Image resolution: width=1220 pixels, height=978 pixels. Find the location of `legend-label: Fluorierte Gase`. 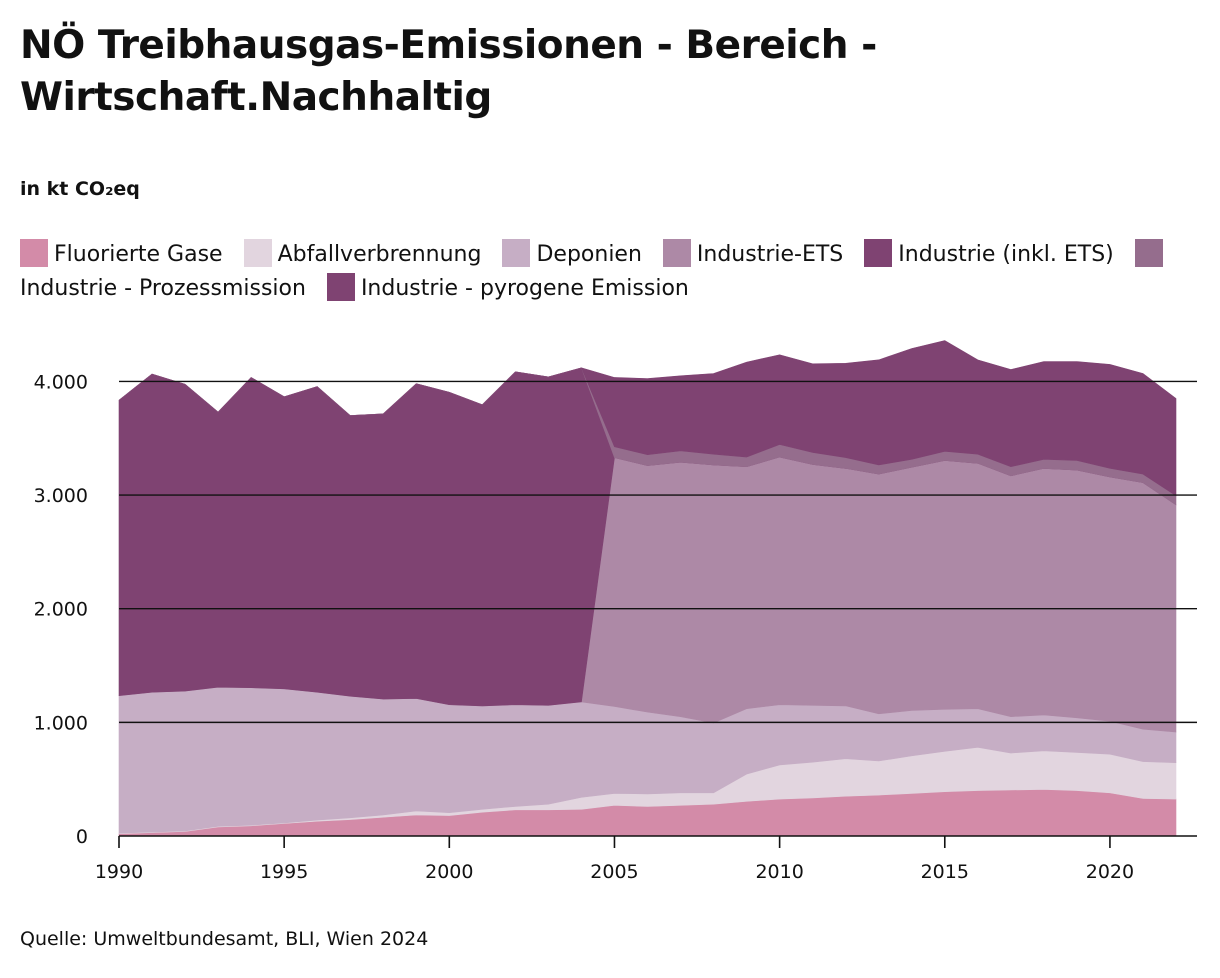

legend-label: Fluorierte Gase is located at coordinates (138, 254).